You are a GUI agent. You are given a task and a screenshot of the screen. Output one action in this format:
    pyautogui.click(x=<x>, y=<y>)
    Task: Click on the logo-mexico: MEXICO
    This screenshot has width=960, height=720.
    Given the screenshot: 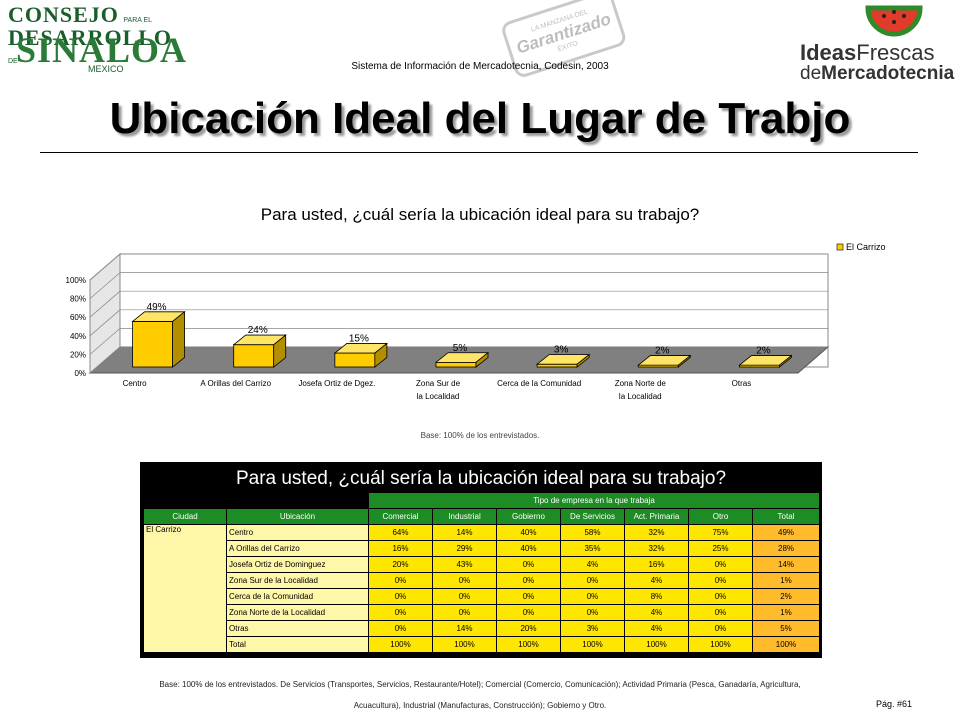 What is the action you would take?
    pyautogui.click(x=106, y=69)
    